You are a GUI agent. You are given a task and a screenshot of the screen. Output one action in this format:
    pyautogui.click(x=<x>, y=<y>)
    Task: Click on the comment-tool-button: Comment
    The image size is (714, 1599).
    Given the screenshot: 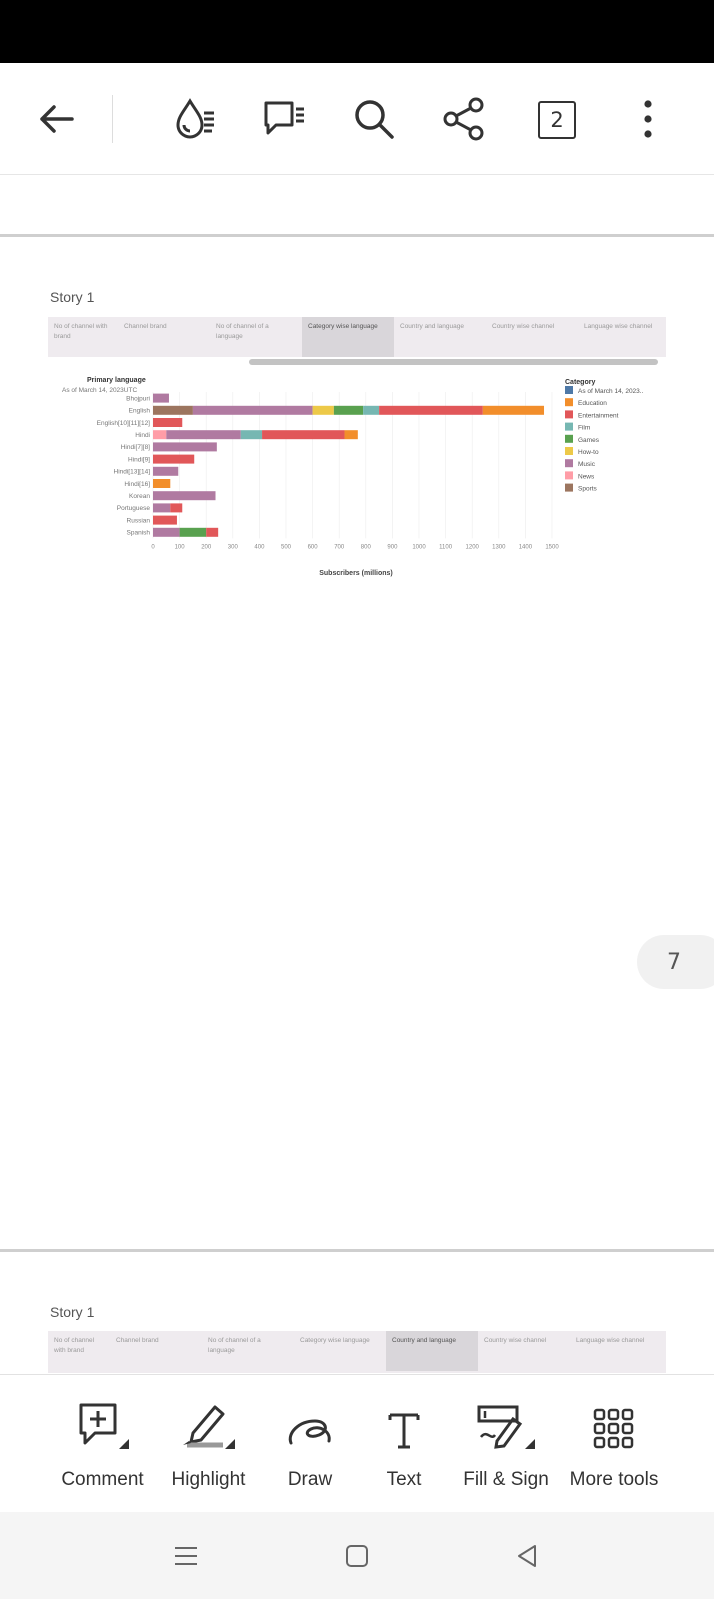 What is the action you would take?
    pyautogui.click(x=102, y=1444)
    